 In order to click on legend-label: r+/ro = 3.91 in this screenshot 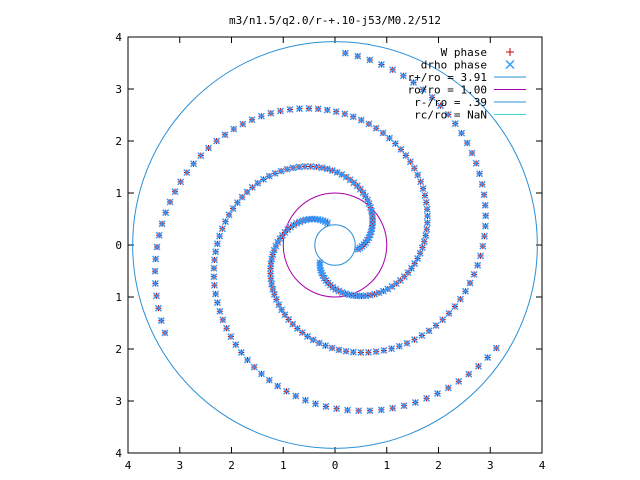, I will do `click(447, 77)`.